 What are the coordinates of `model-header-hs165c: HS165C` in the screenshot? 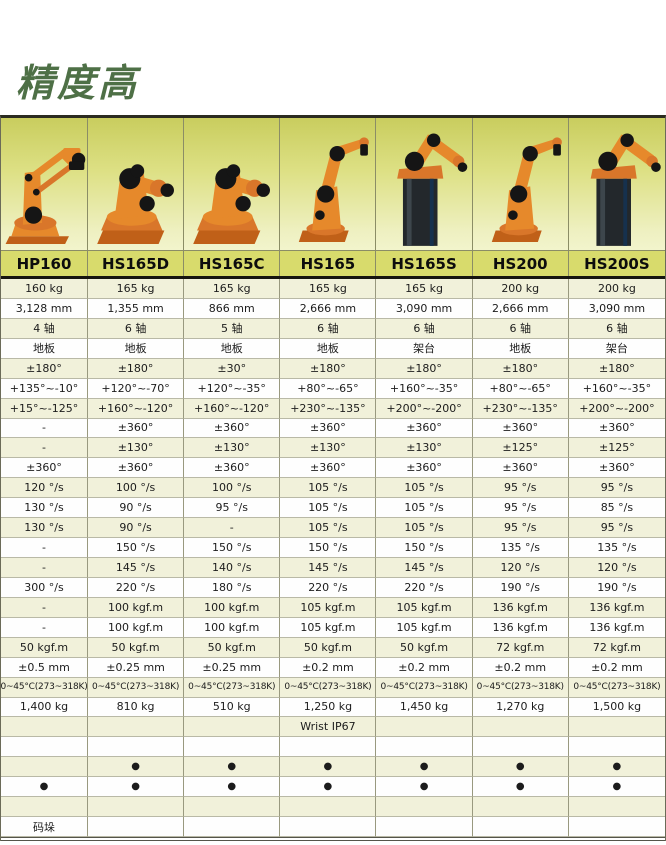 It's located at (232, 263).